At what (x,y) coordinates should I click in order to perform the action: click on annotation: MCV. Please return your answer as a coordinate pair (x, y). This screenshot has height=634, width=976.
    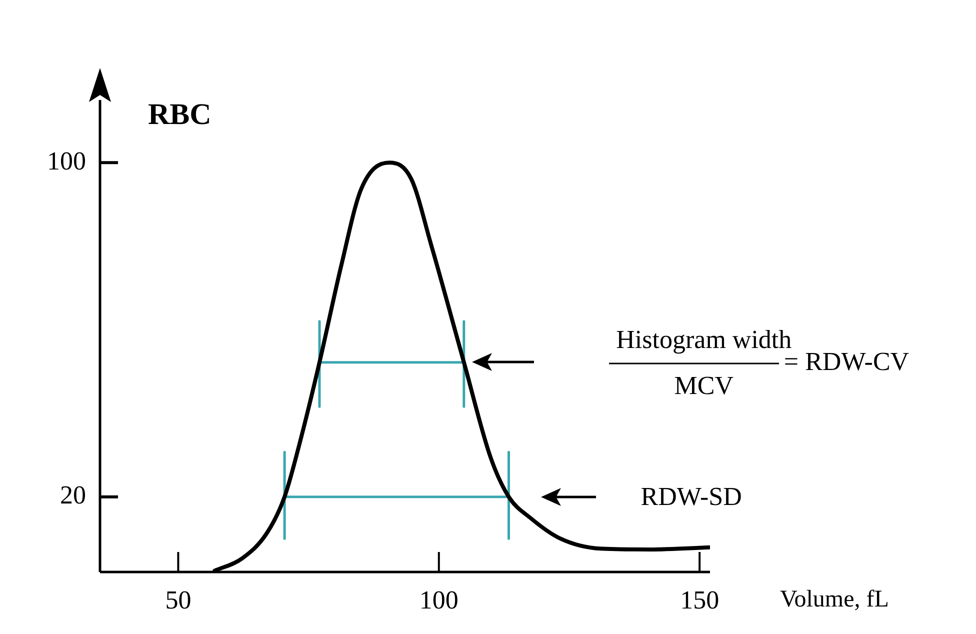
    Looking at the image, I should click on (704, 385).